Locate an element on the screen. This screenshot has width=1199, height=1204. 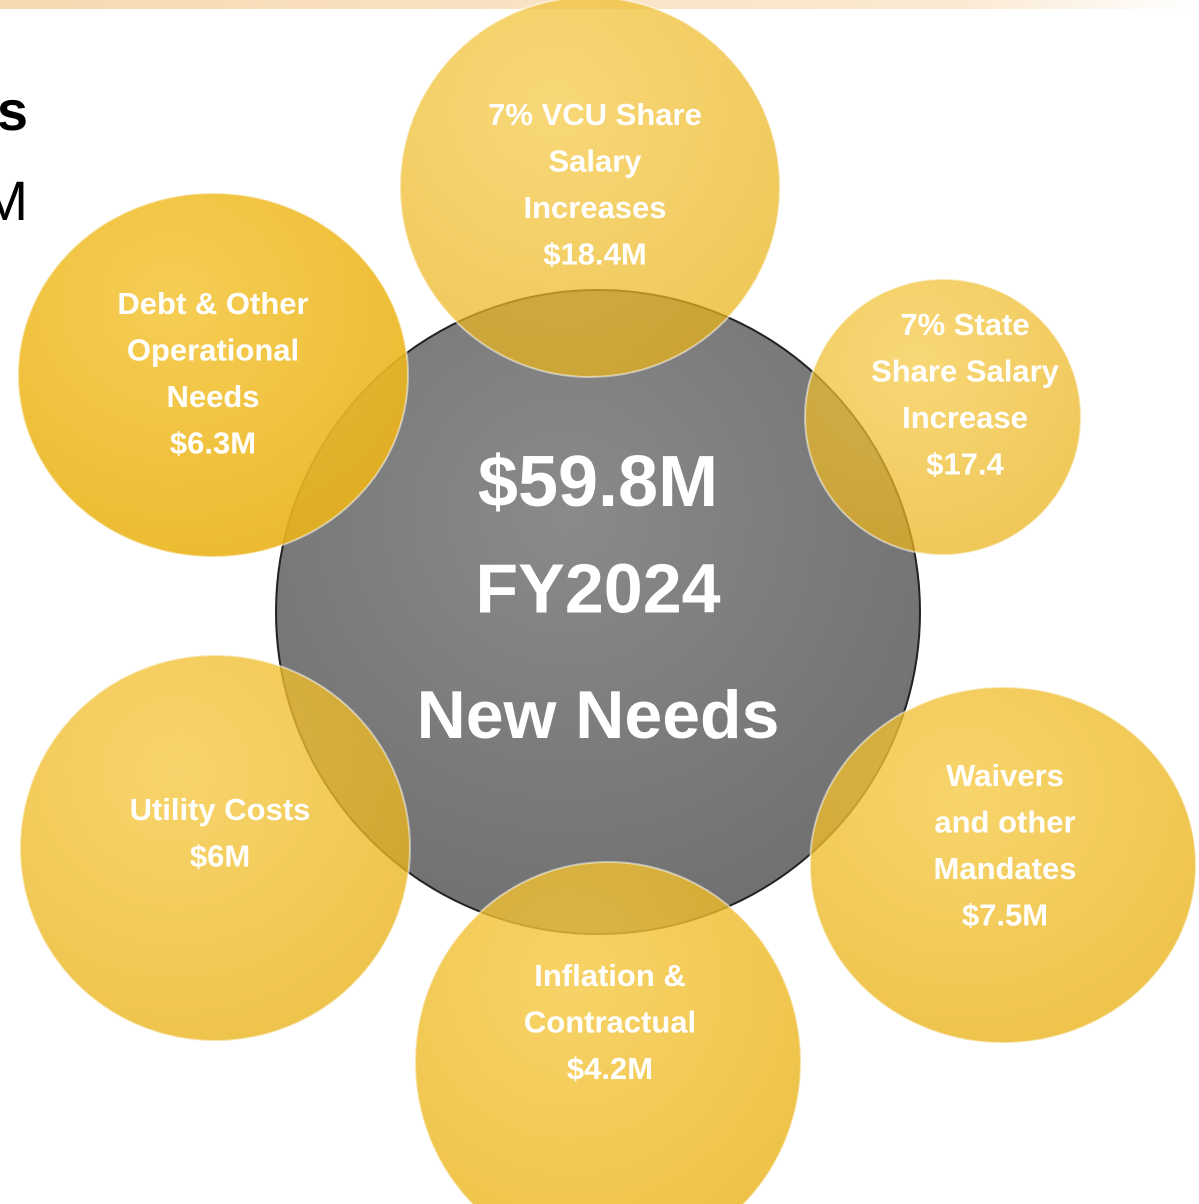
node-label: $17.4 is located at coordinates (965, 464).